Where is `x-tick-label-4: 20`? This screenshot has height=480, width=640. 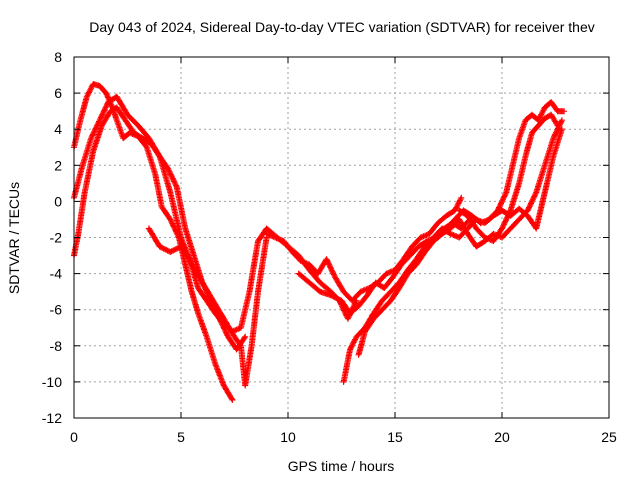
x-tick-label-4: 20 is located at coordinates (502, 437).